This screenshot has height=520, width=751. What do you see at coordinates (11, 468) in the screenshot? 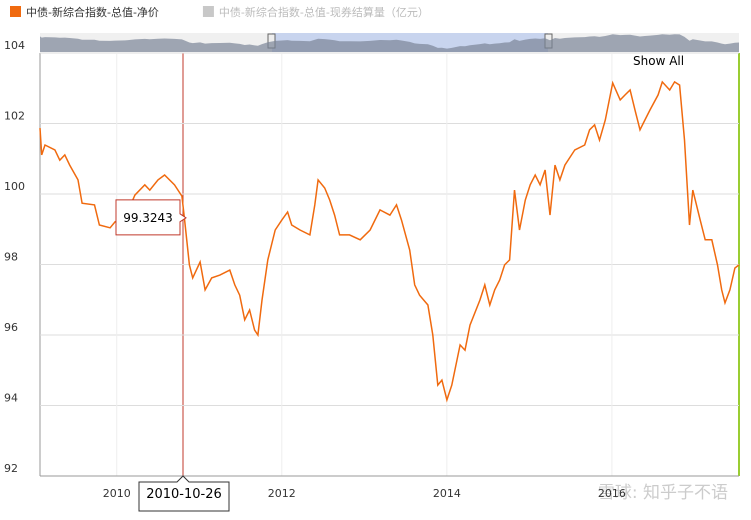
I see `y-tick-label: 92` at bounding box center [11, 468].